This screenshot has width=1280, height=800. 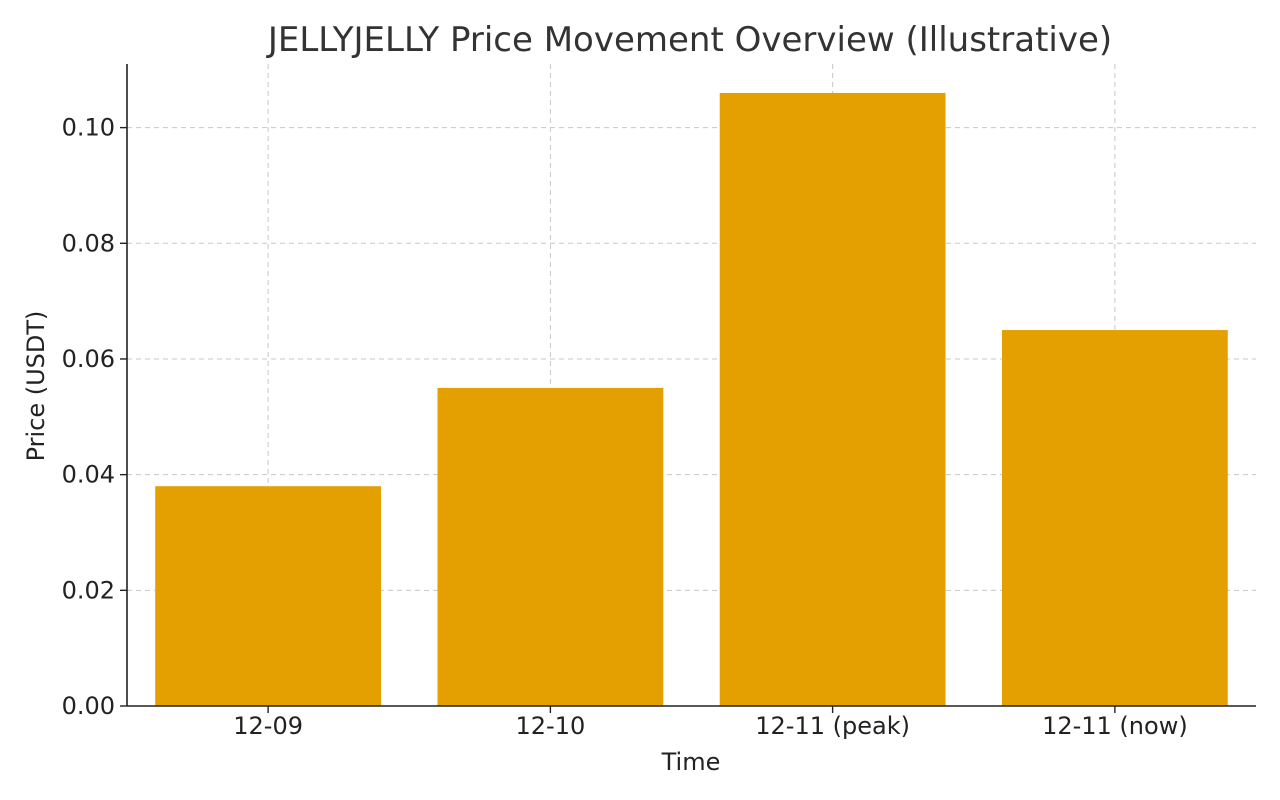 What do you see at coordinates (88, 475) in the screenshot?
I see `y-tick-label: 0.04` at bounding box center [88, 475].